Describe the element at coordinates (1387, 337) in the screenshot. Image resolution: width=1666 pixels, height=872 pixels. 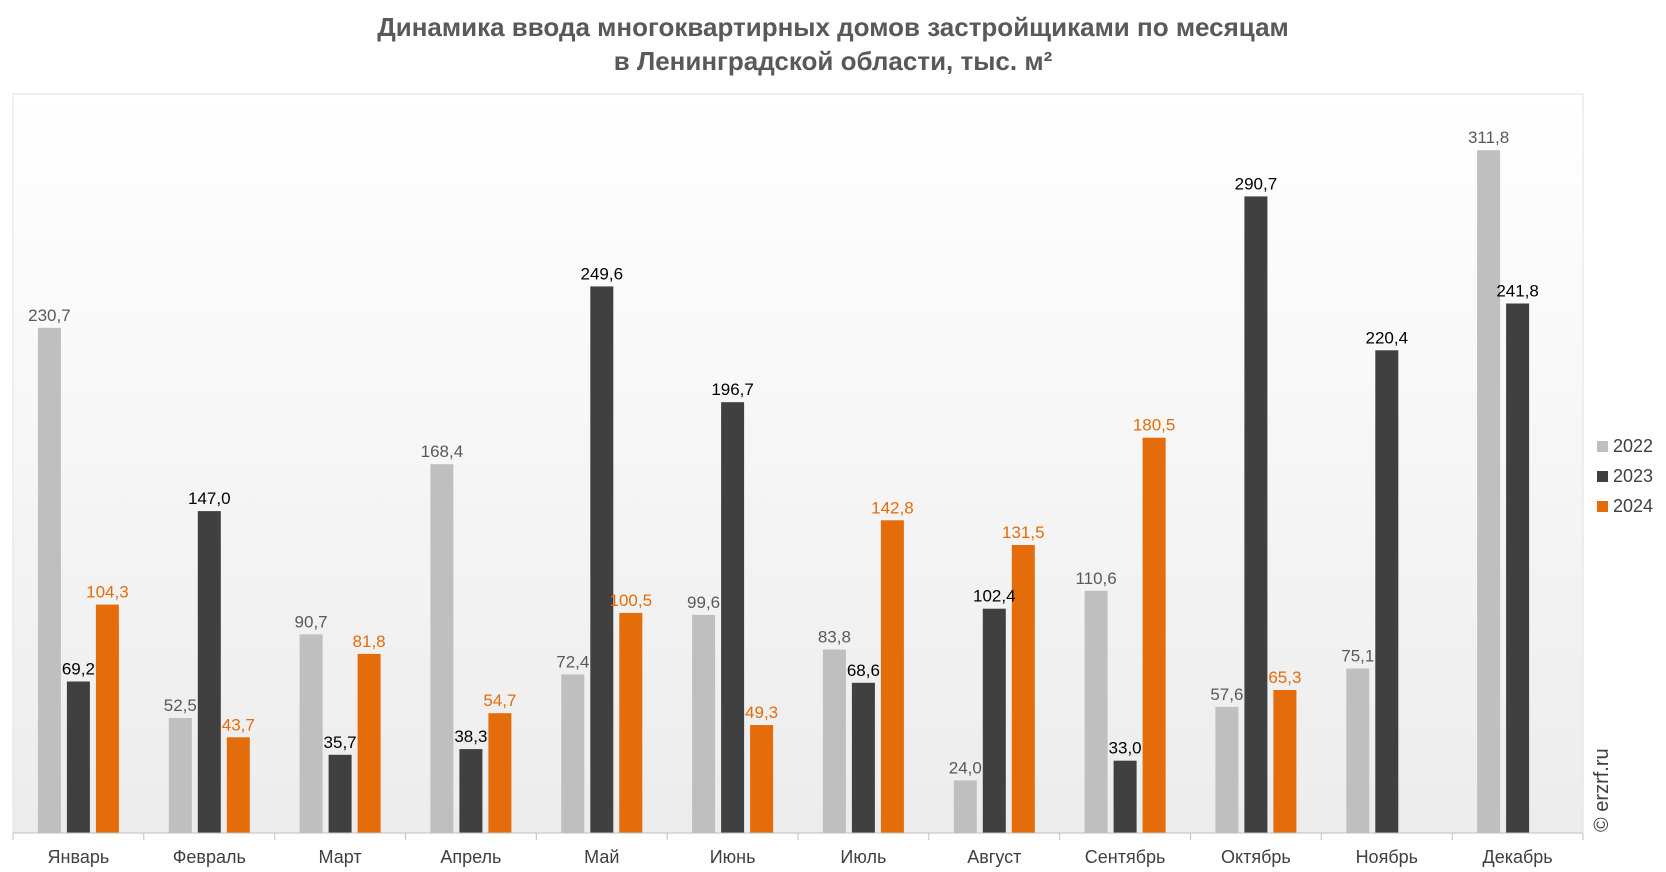
I see `data-label-2023-11: 220,4` at that location.